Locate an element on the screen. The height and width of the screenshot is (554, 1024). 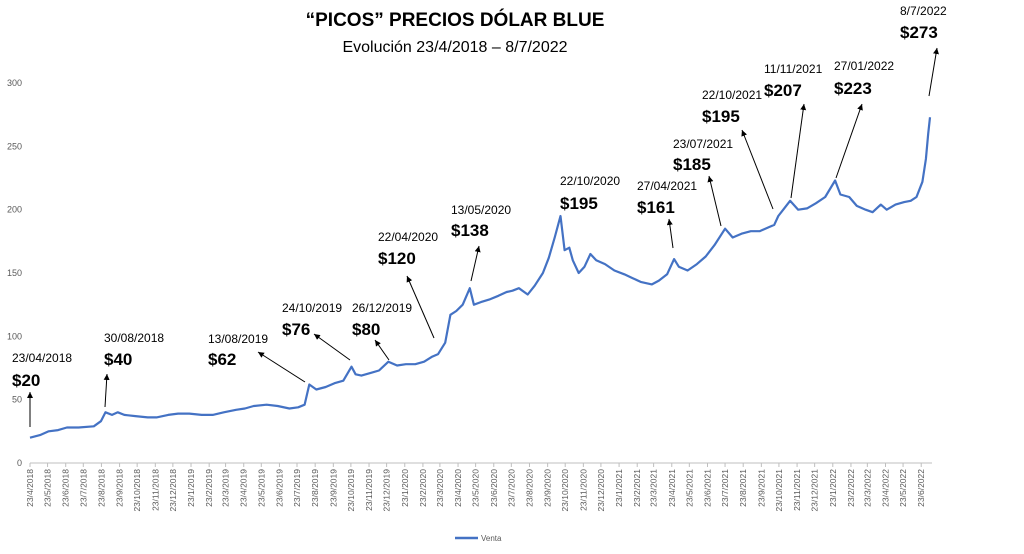
x-tick-label: 23/1/2019 is located at coordinates (191, 488).